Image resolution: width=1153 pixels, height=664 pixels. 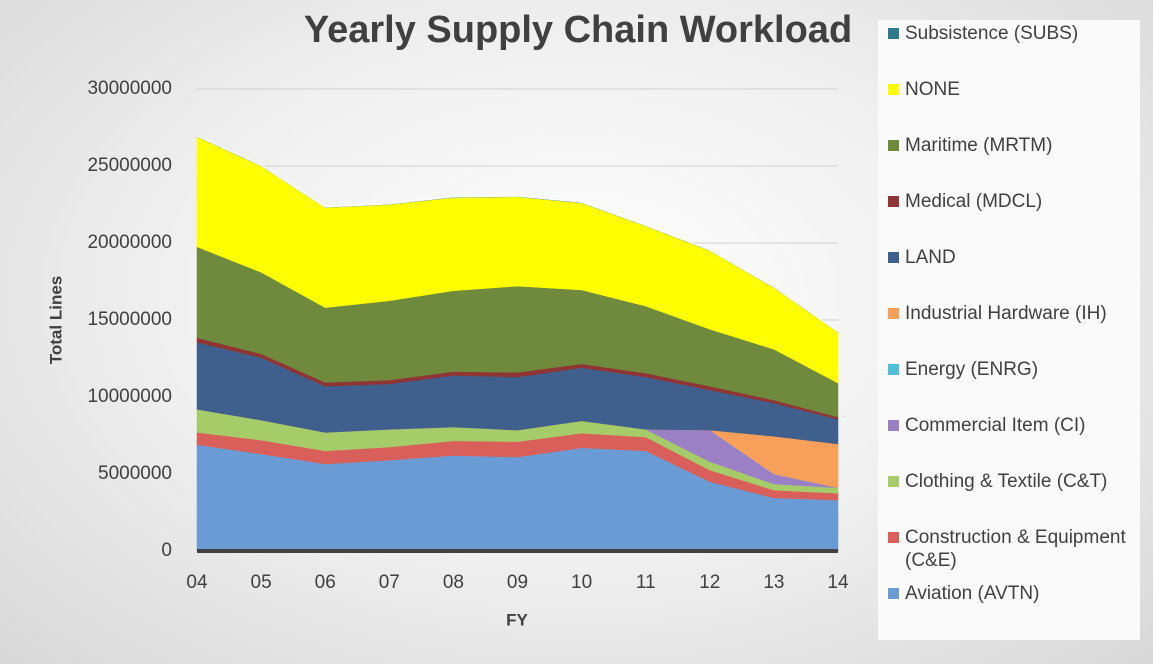 What do you see at coordinates (325, 582) in the screenshot?
I see `x-tick-label: 06` at bounding box center [325, 582].